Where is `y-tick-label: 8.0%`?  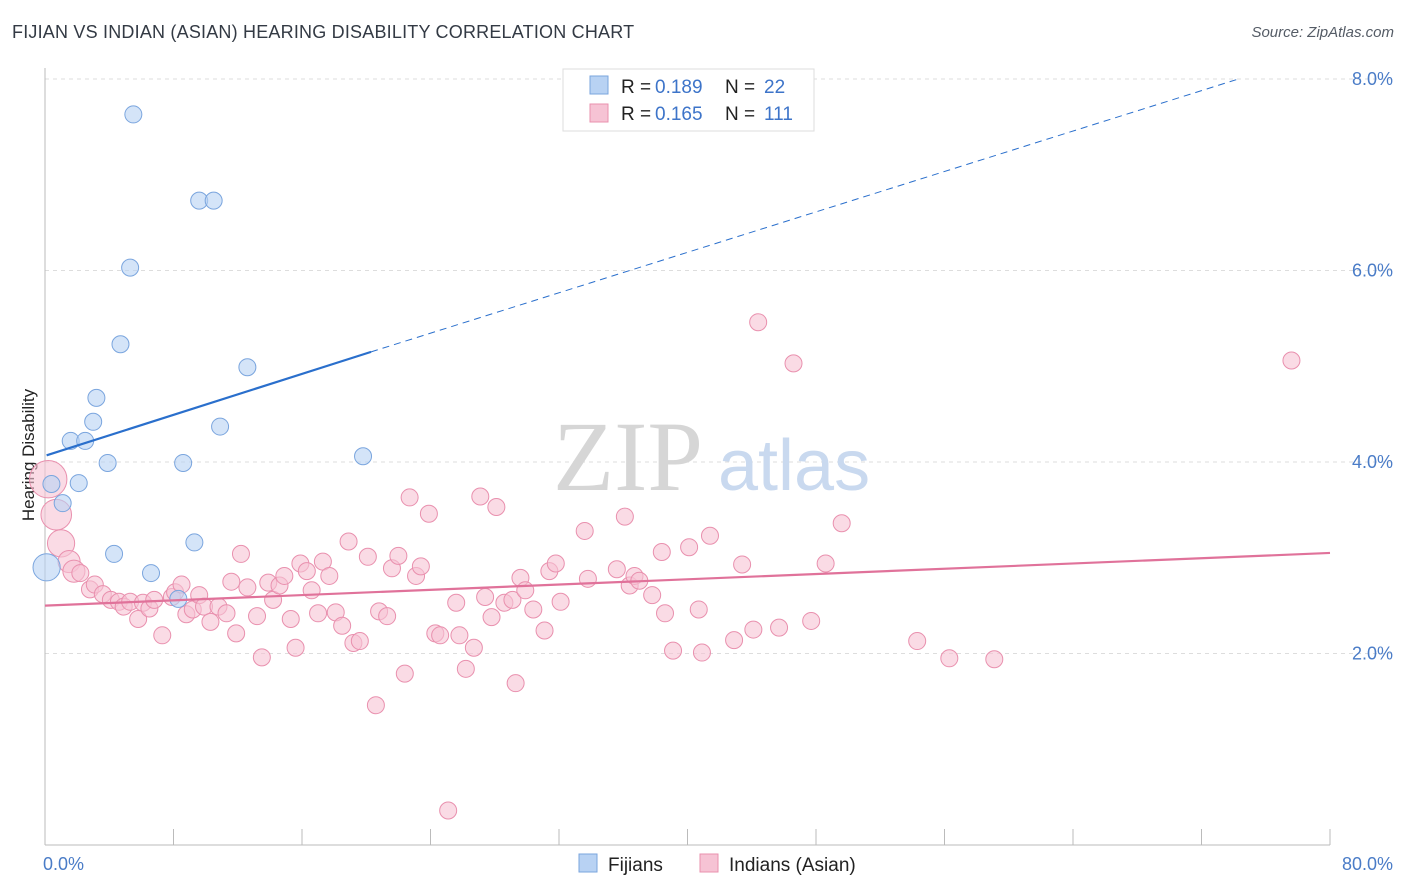 y-tick-label: 8.0% is located at coordinates (1372, 79).